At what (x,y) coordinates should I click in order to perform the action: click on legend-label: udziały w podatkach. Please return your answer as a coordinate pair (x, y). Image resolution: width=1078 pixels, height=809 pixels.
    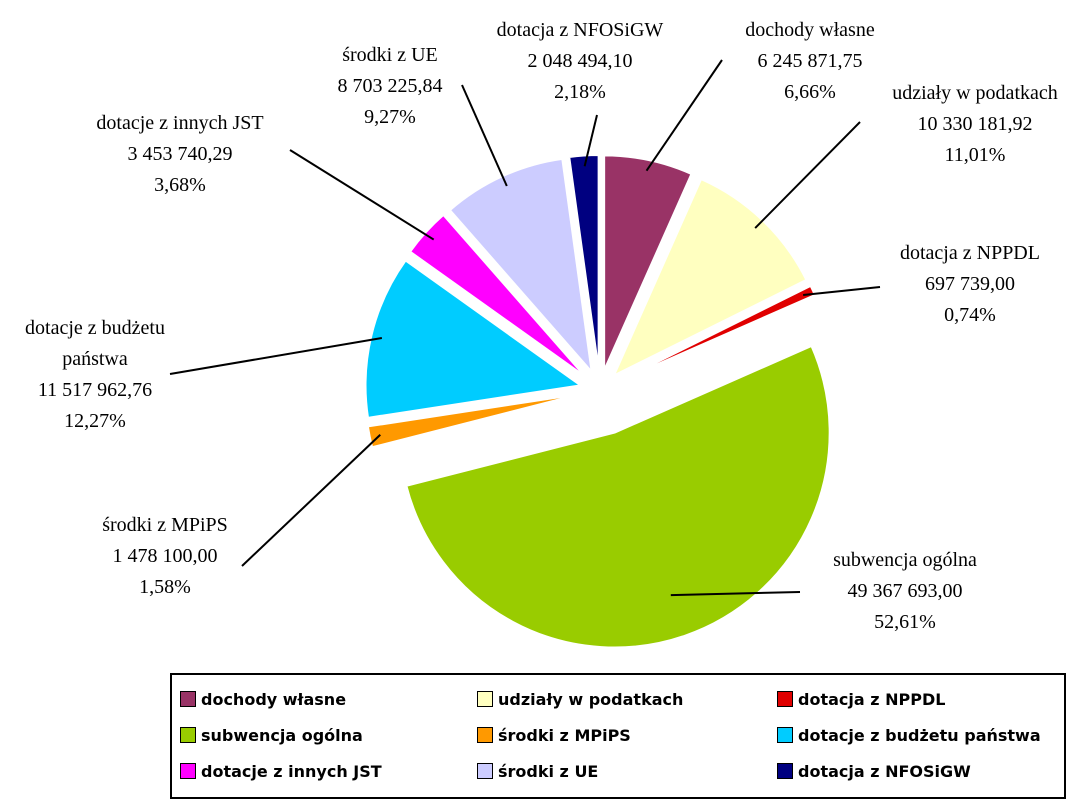
    Looking at the image, I should click on (591, 699).